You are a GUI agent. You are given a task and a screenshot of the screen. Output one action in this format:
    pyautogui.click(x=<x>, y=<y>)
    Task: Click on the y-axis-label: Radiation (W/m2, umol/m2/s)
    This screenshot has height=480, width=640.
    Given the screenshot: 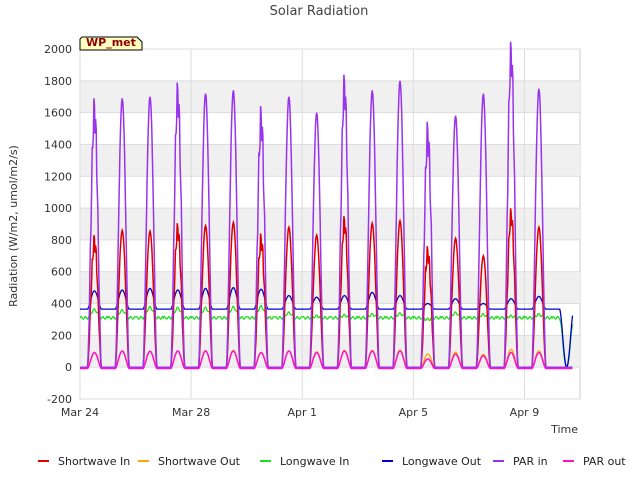 What is the action you would take?
    pyautogui.click(x=13, y=226)
    